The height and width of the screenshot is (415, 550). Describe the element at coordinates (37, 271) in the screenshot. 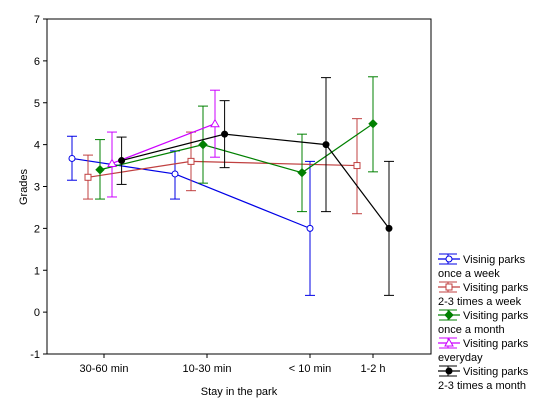

I see `y-tick-label: 1` at that location.